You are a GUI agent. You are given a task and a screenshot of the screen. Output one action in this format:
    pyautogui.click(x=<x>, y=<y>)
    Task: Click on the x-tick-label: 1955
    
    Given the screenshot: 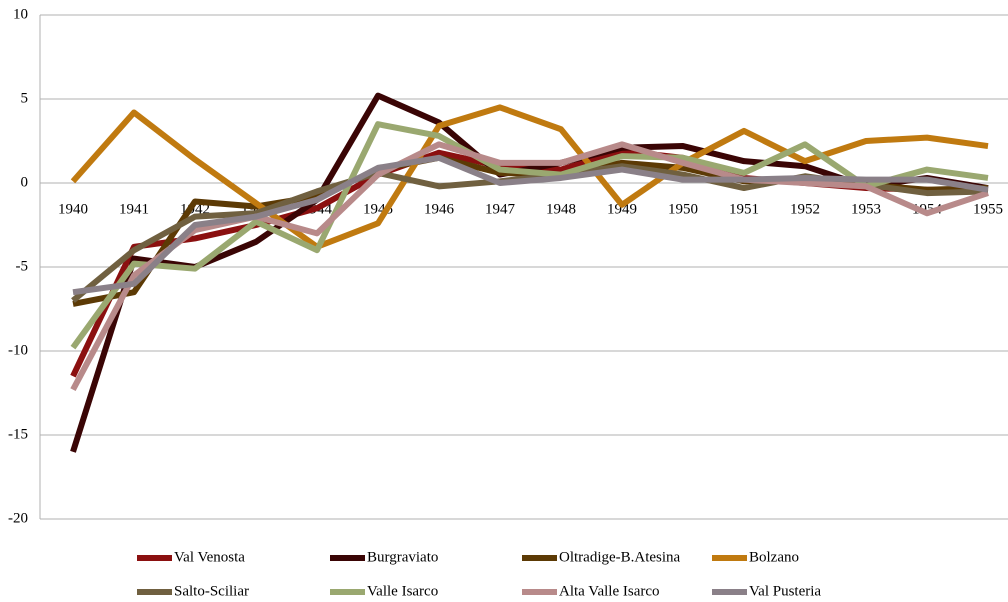 What is the action you would take?
    pyautogui.click(x=988, y=209)
    